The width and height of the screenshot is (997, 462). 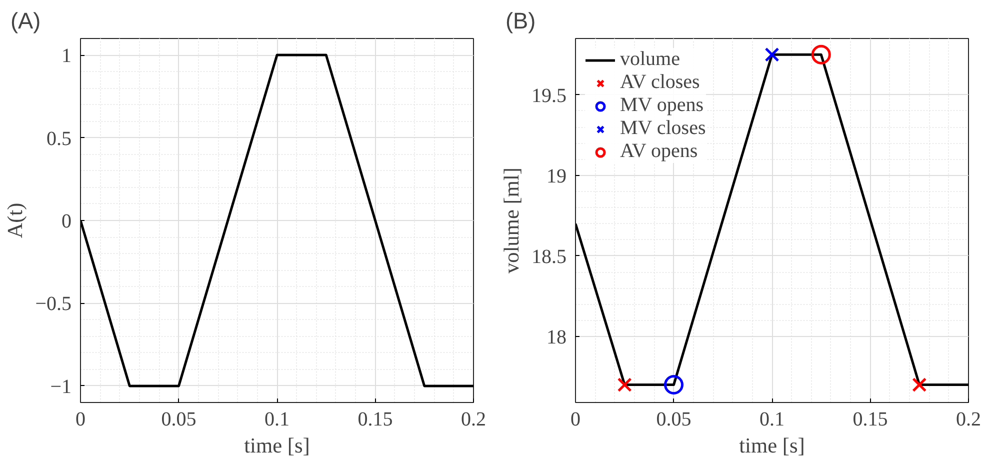 I want to click on y-axis-title: A(t), so click(x=15, y=220).